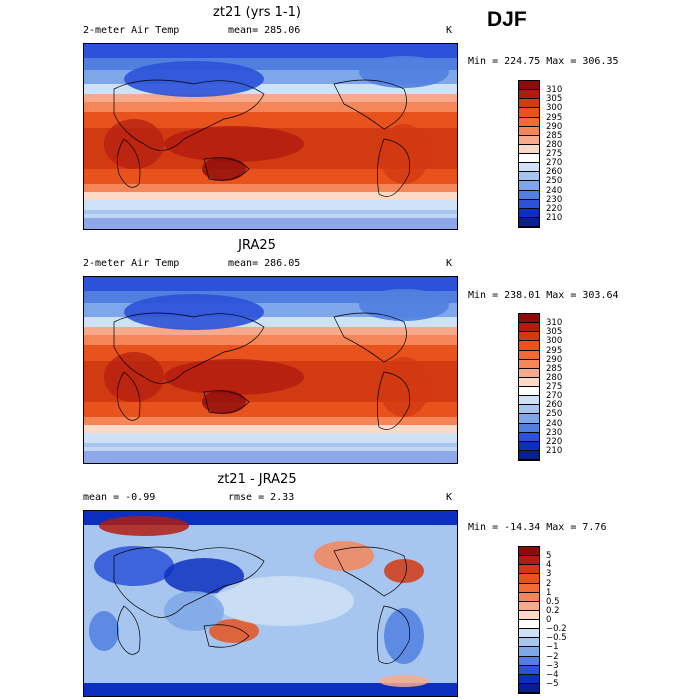 The image size is (700, 700). Describe the element at coordinates (543, 295) in the screenshot. I see `panel-2-minmax: Min = 238.01 Max = 303.64` at that location.